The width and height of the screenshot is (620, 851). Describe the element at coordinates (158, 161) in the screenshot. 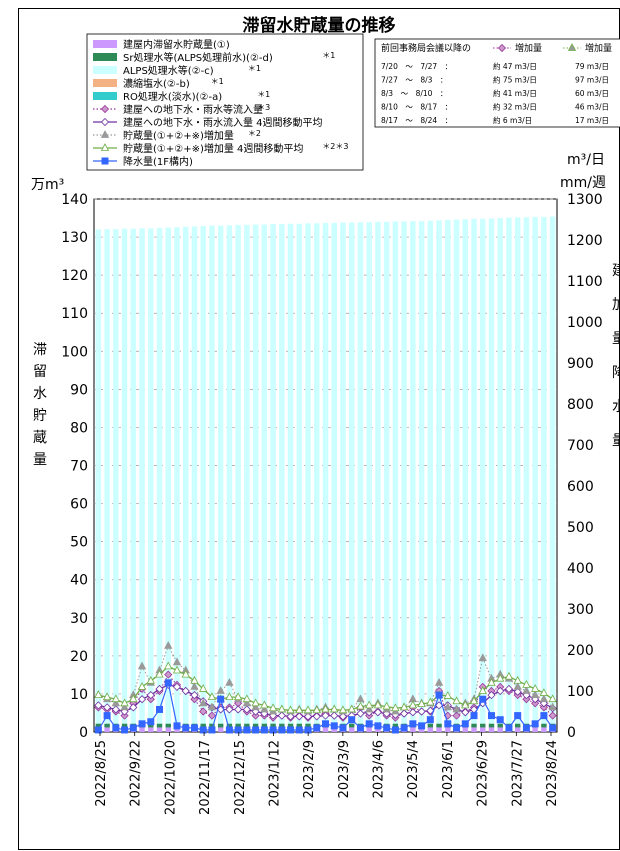

I see `legend-label: 降水量(1F構内)` at that location.